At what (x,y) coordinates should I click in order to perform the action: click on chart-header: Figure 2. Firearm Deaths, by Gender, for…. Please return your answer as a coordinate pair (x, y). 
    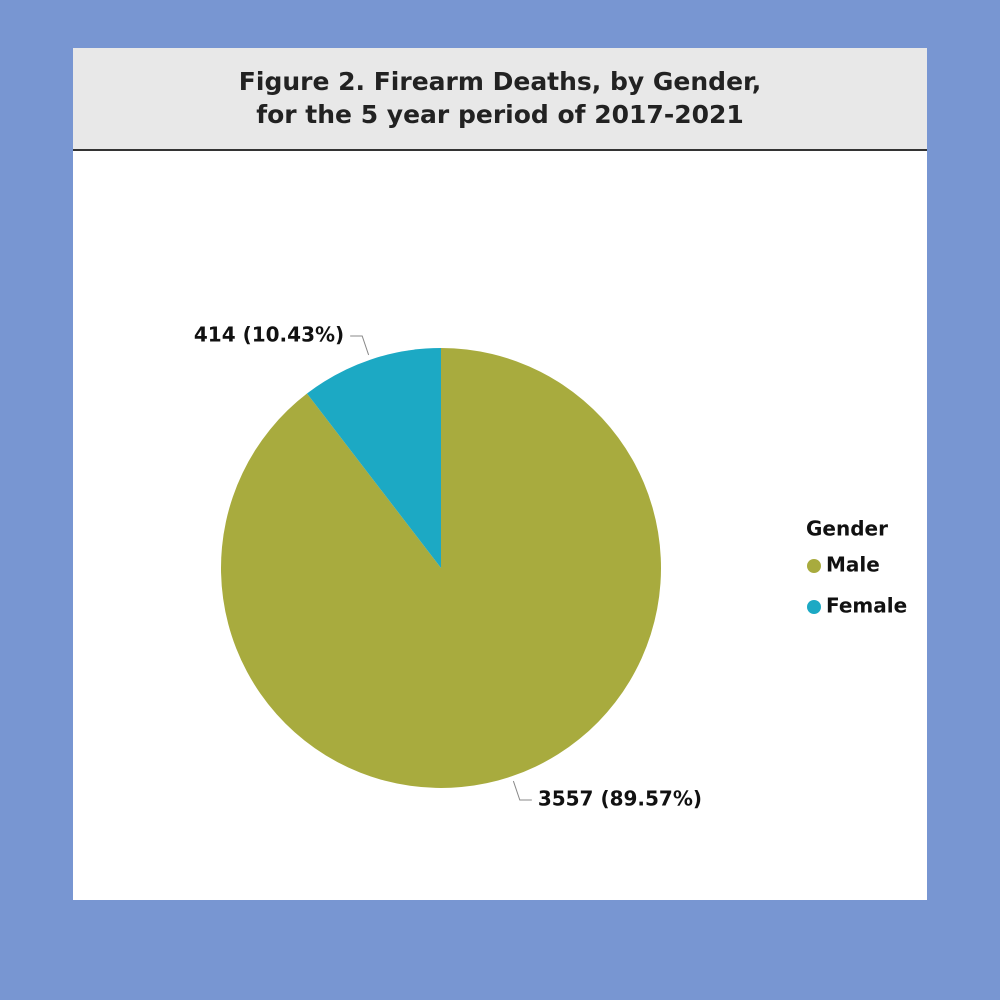
    Looking at the image, I should click on (500, 99).